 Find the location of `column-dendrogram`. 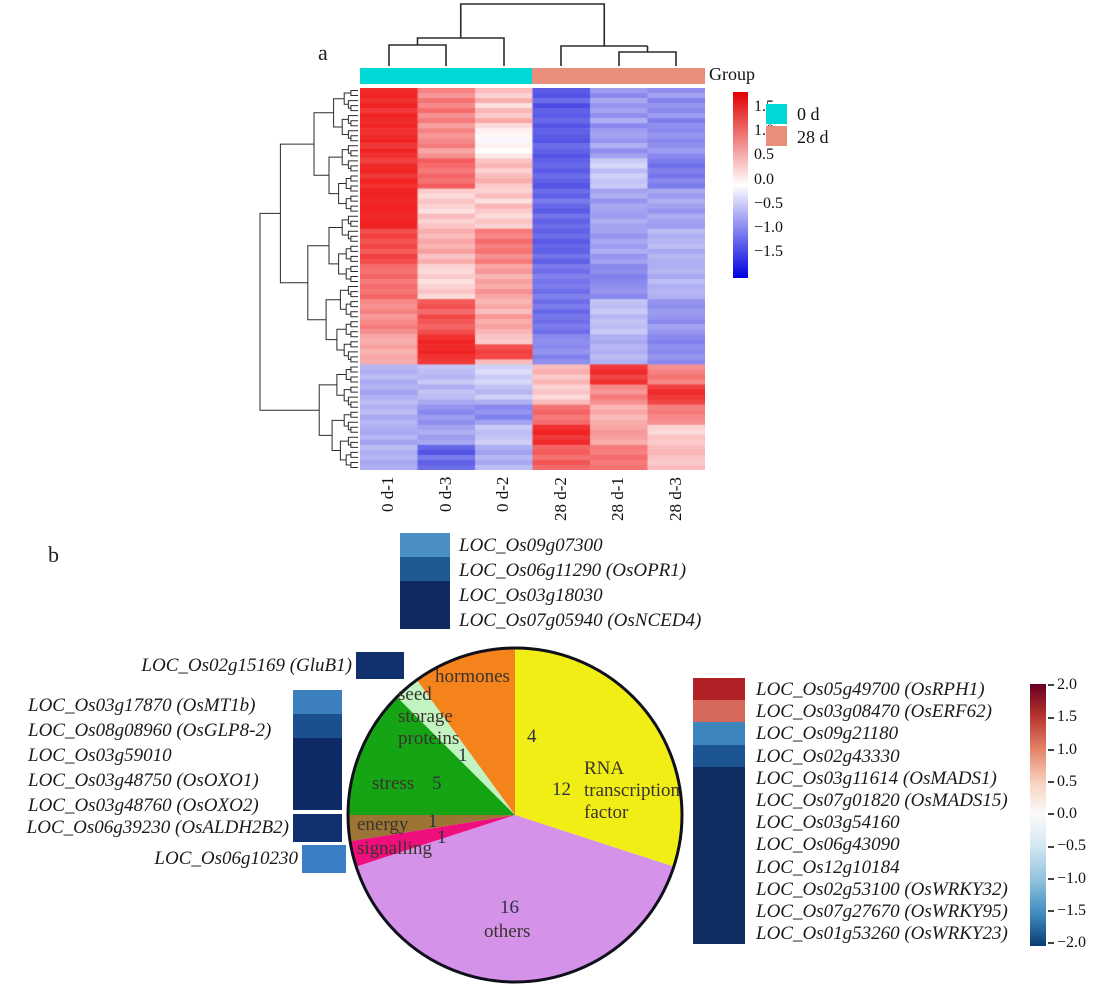

column-dendrogram is located at coordinates (532, 34).